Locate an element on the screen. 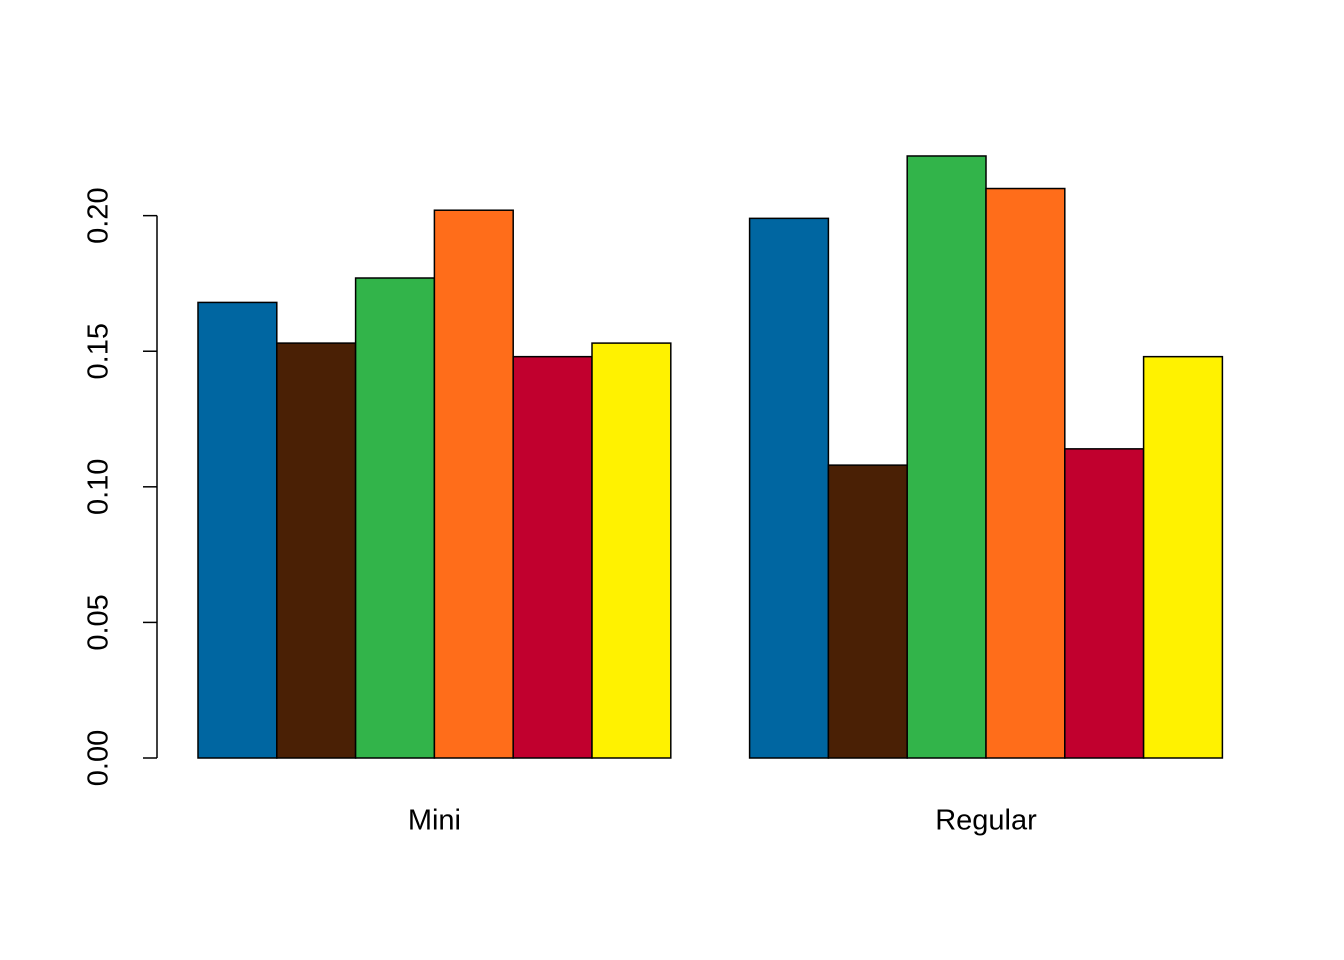  y-tick-label: 0.05 is located at coordinates (99, 622).